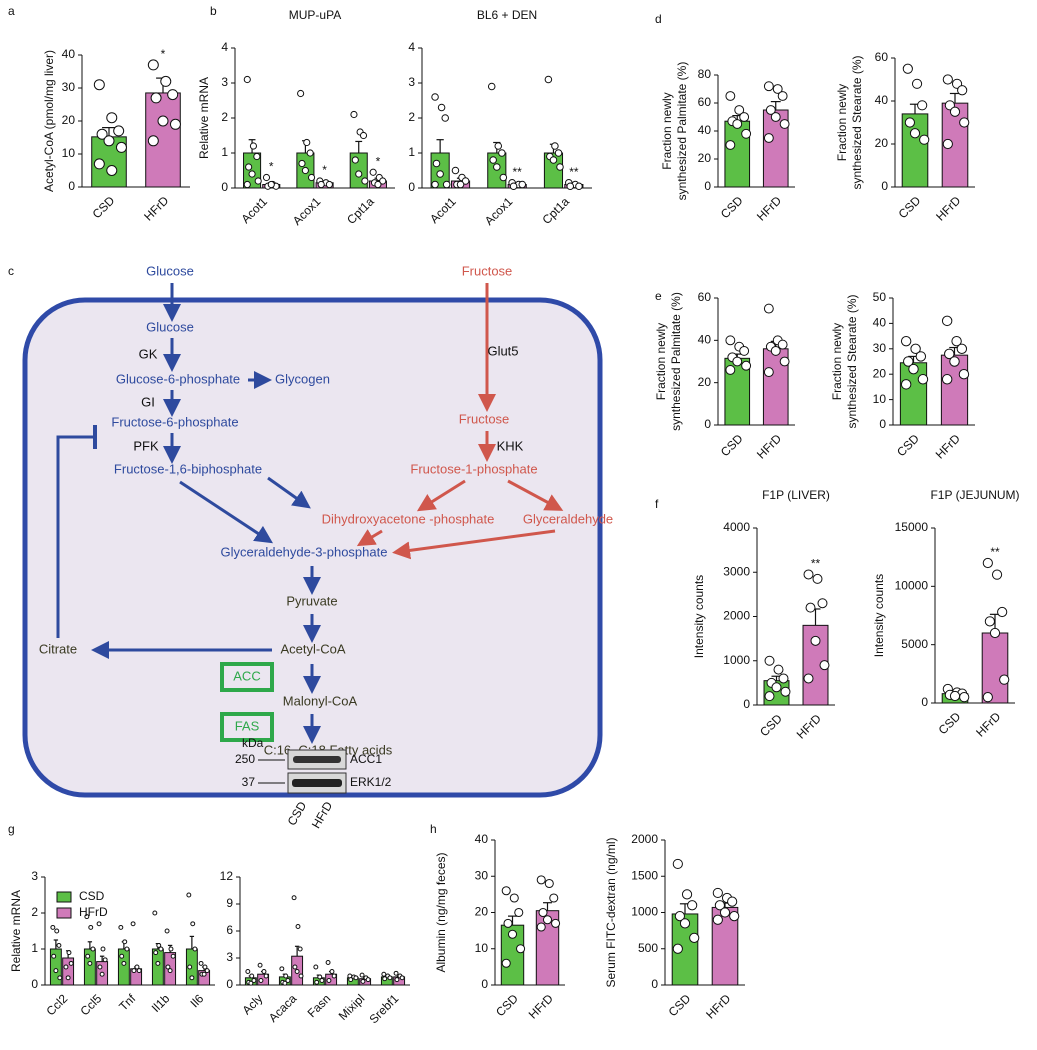 The height and width of the screenshot is (1050, 1037). I want to click on y-tick-label: 2000, so click(644, 839).